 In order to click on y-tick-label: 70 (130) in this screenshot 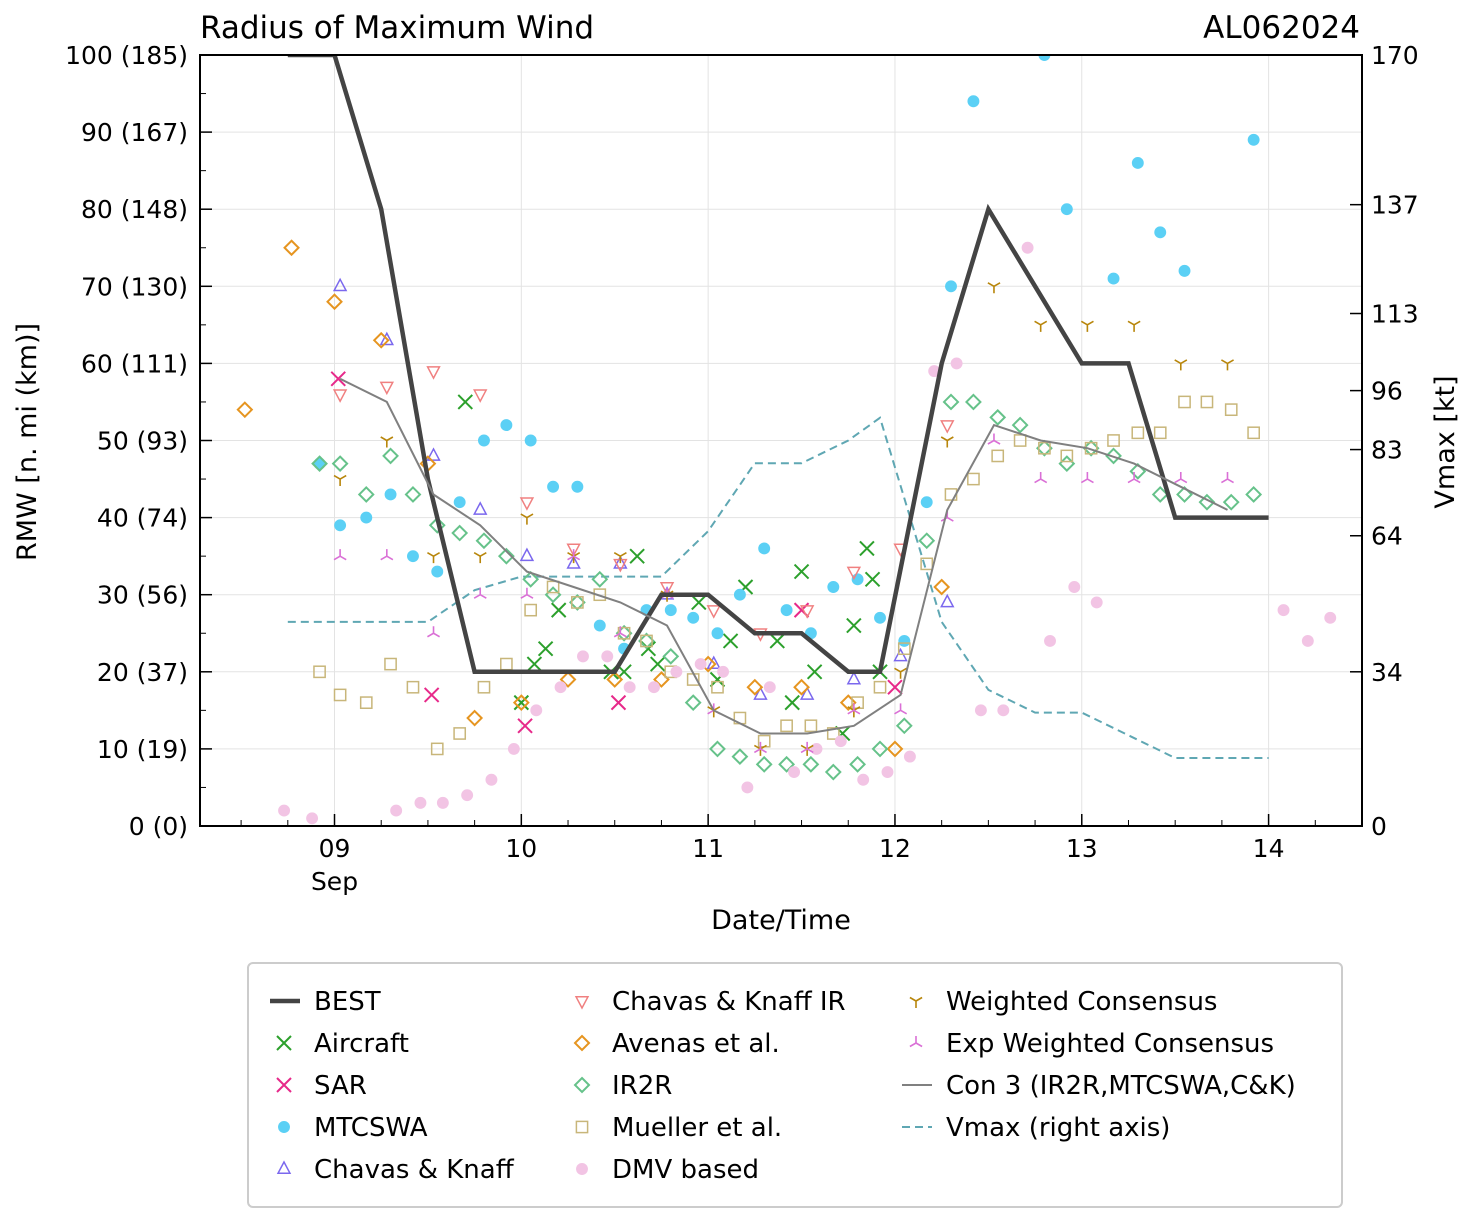, I will do `click(134, 286)`.